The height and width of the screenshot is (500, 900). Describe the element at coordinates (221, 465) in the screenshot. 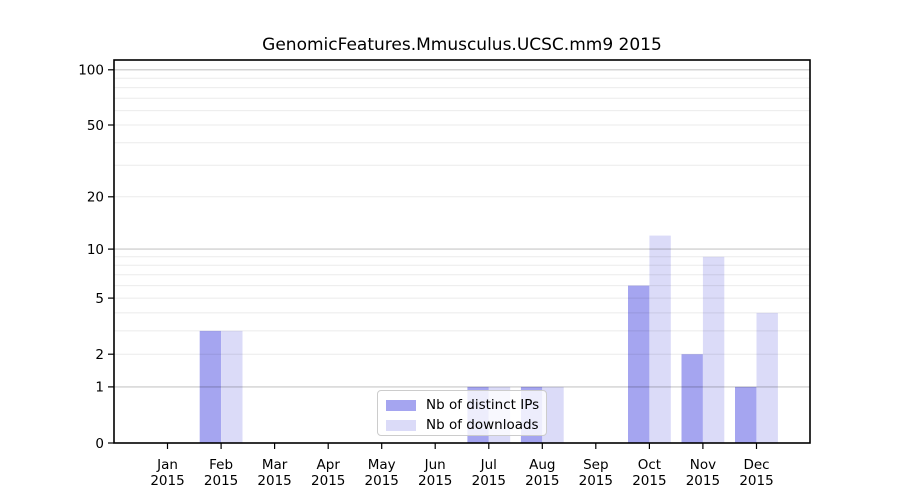

I see `x-tick-label-month: Feb` at that location.